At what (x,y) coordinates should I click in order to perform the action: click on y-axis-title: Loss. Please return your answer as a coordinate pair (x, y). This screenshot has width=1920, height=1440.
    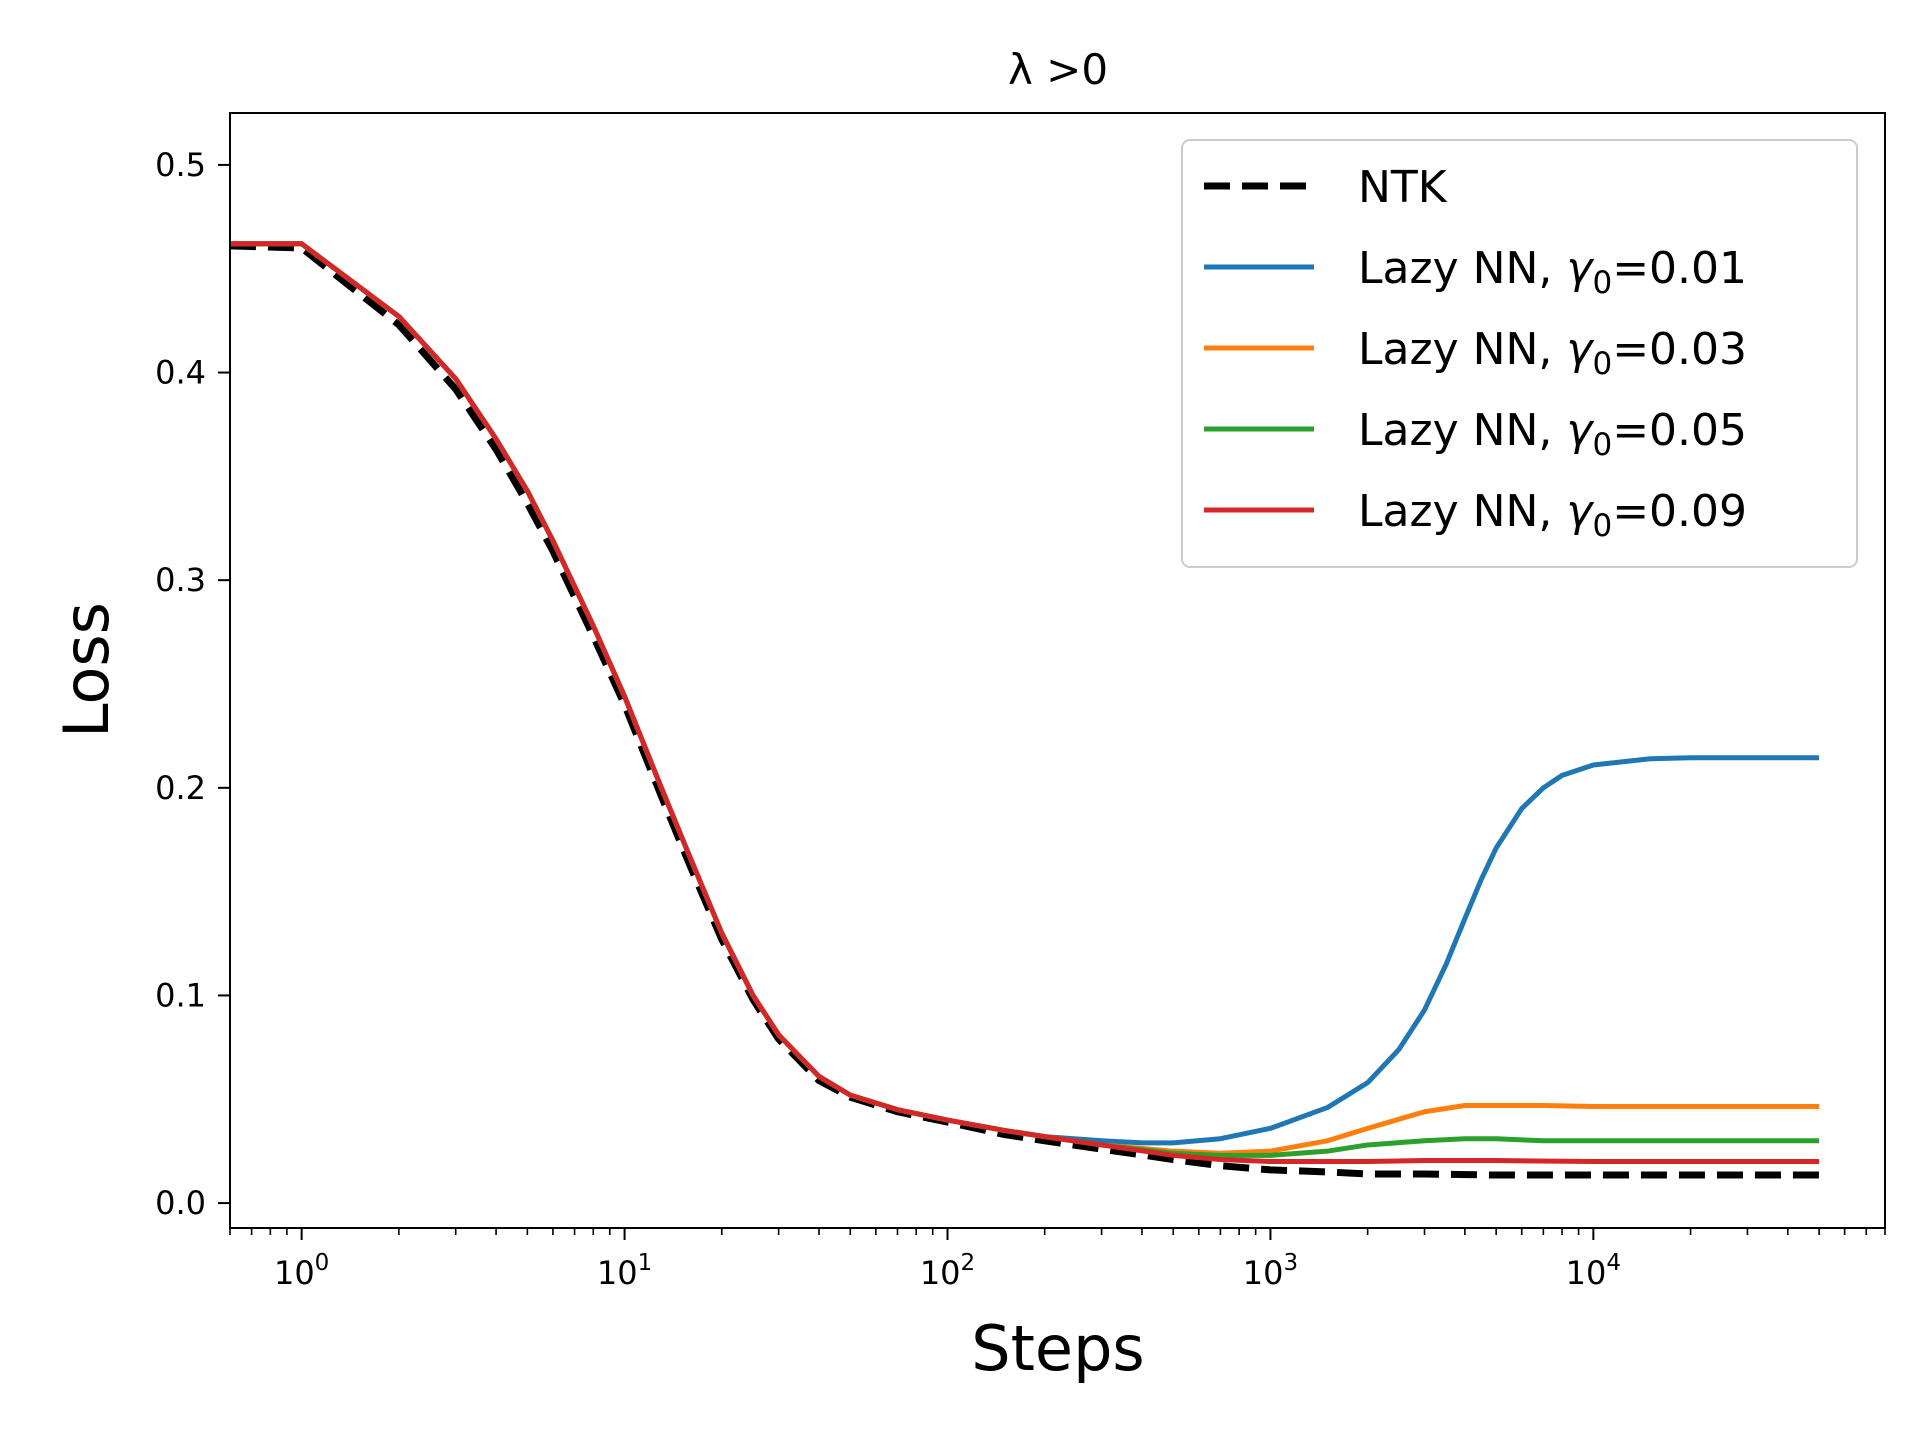
    Looking at the image, I should click on (86, 670).